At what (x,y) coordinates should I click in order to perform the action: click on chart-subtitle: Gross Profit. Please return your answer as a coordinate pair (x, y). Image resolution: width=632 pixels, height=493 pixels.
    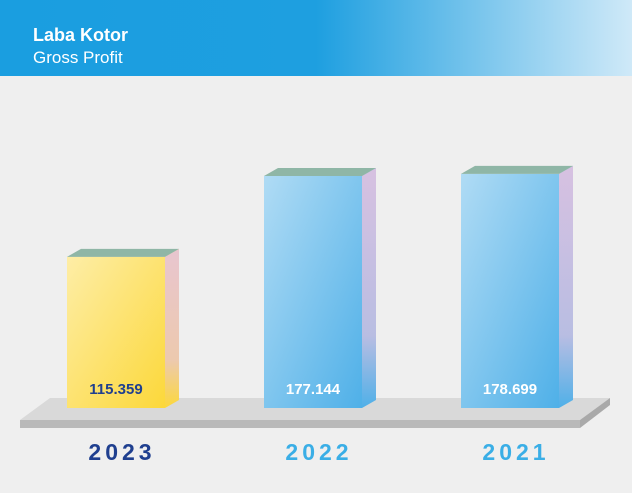
    Looking at the image, I should click on (78, 57).